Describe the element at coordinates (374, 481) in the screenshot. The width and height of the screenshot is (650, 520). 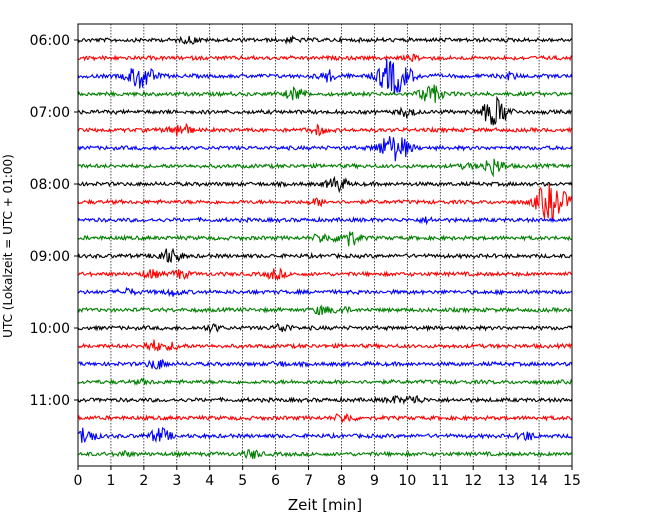
I see `x-tick-label: 9` at that location.